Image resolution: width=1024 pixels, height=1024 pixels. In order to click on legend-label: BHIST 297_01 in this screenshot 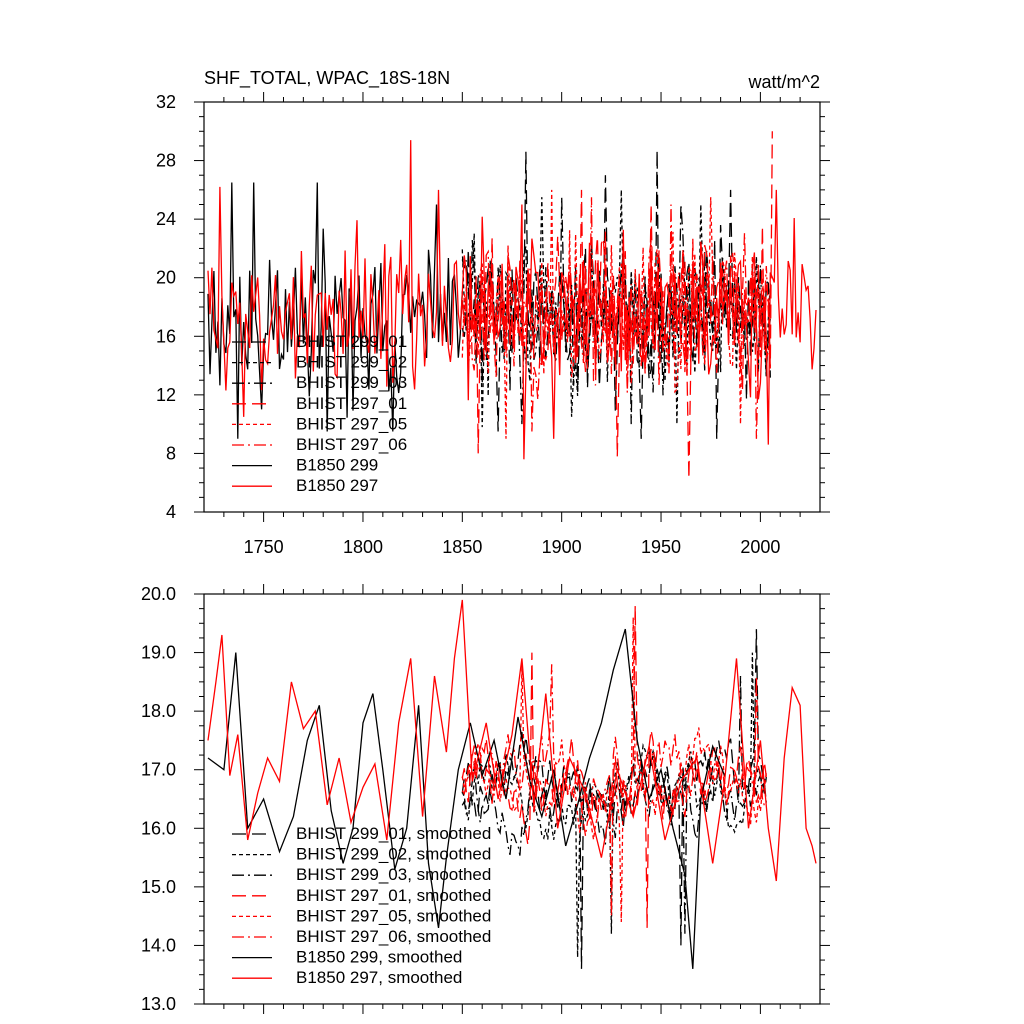, I will do `click(351, 403)`.